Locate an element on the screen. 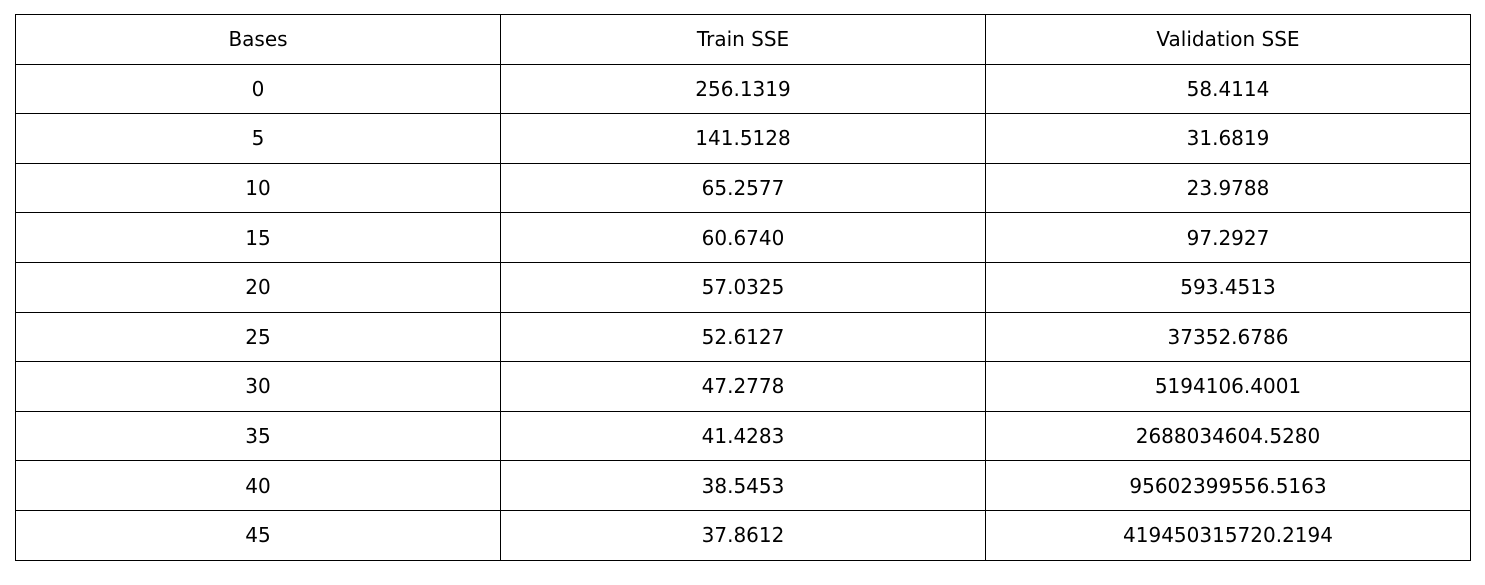  table-row: 40 38.5453 95602399556.5163 is located at coordinates (743, 485).